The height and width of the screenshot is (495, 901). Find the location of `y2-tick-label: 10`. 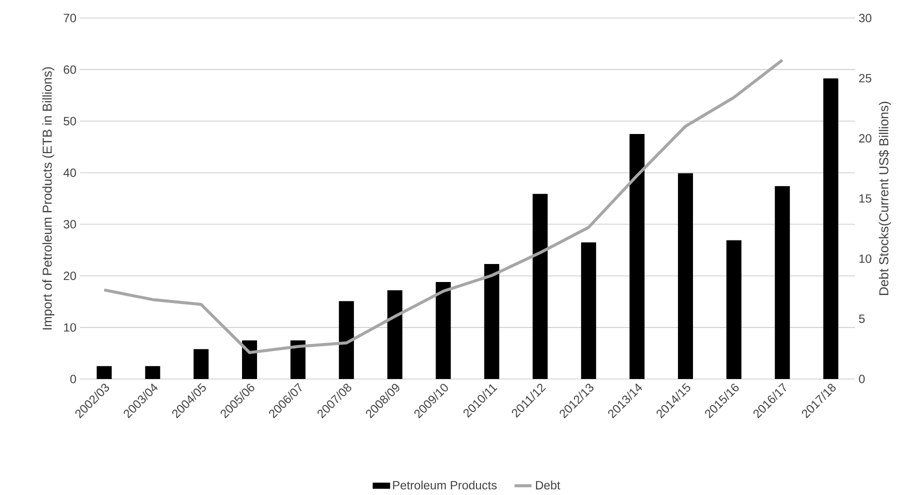

y2-tick-label: 10 is located at coordinates (865, 258).